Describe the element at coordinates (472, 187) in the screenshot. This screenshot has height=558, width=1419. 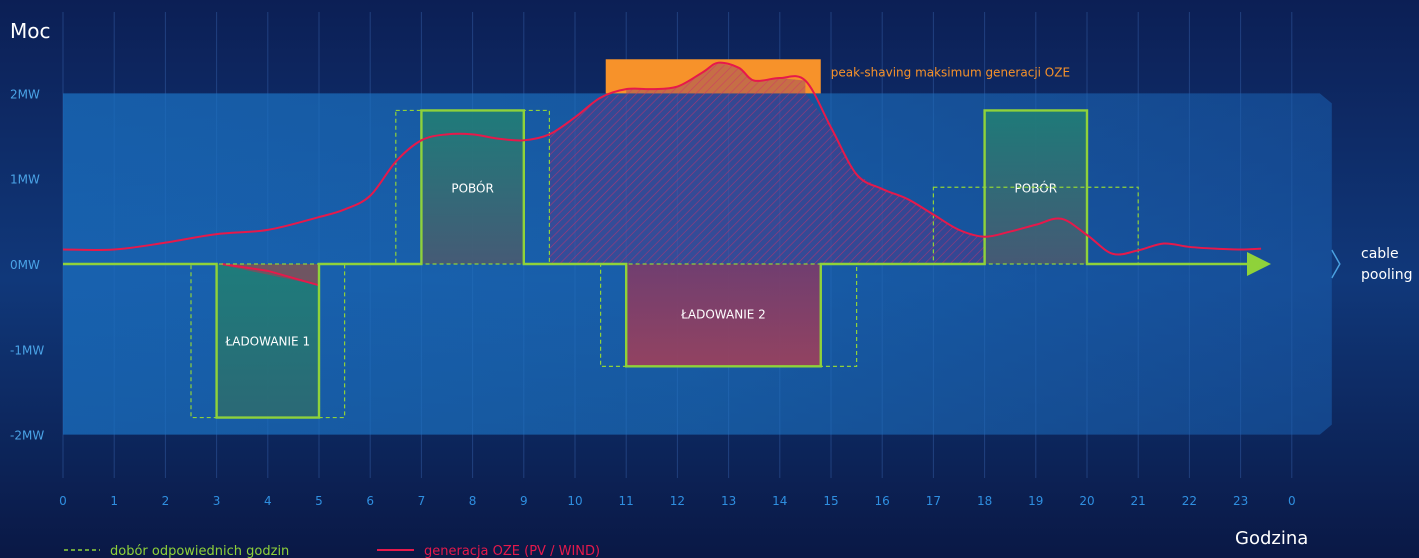
I see `block-label-1: POBÓR` at that location.